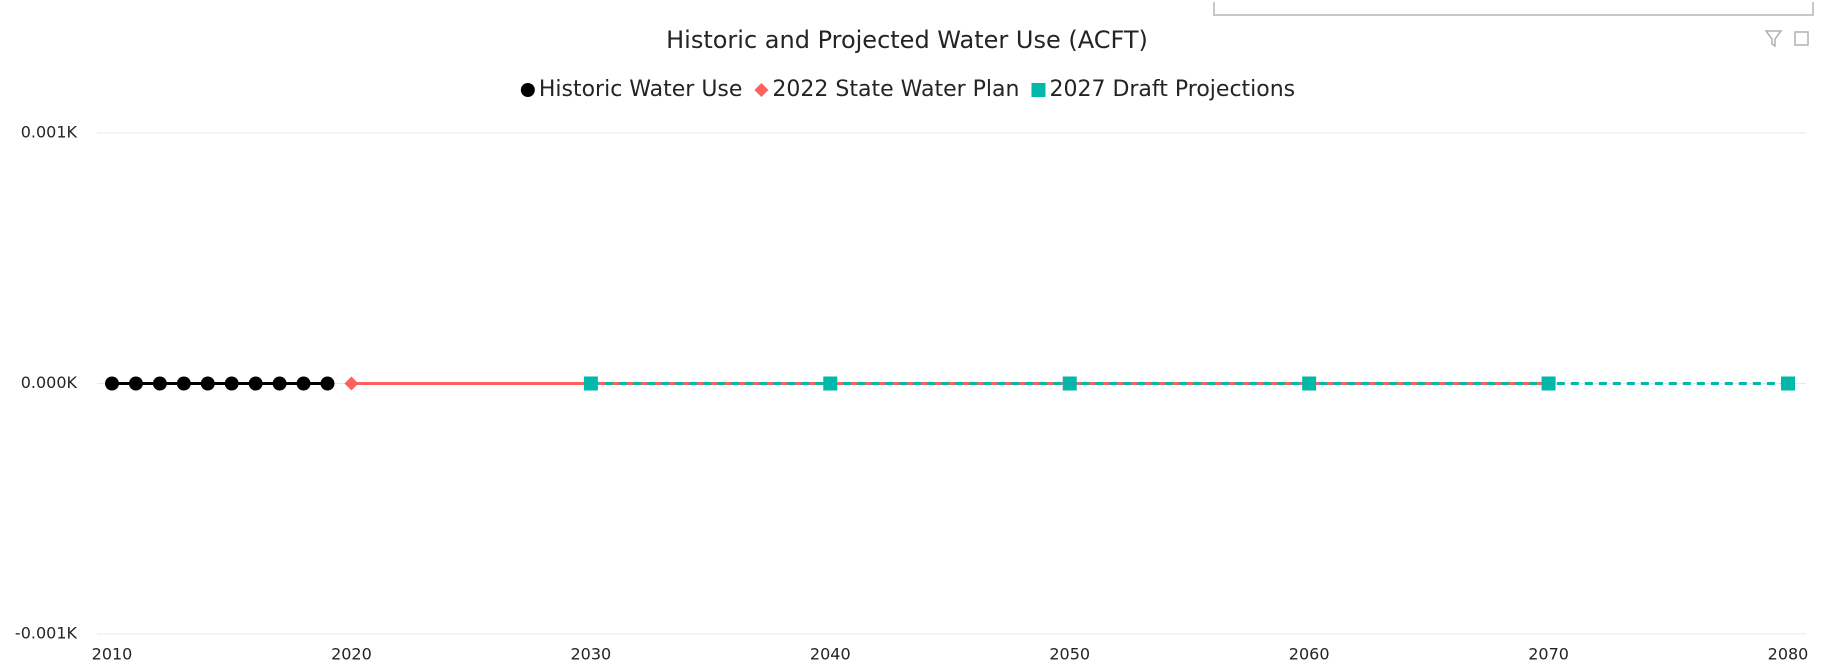 The height and width of the screenshot is (666, 1826). What do you see at coordinates (830, 654) in the screenshot?
I see `x-tick-label: 2040` at bounding box center [830, 654].